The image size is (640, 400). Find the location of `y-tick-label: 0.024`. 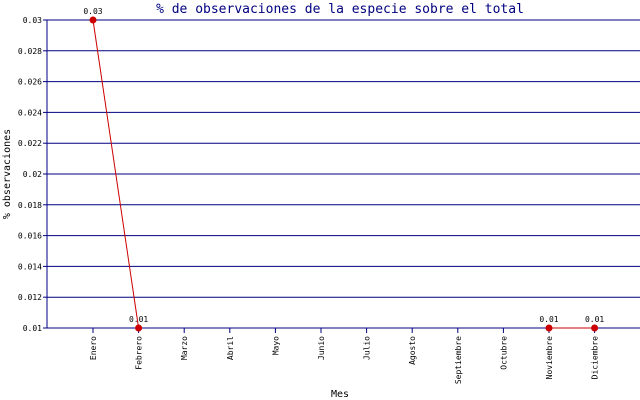

y-tick-label: 0.024 is located at coordinates (30, 112).